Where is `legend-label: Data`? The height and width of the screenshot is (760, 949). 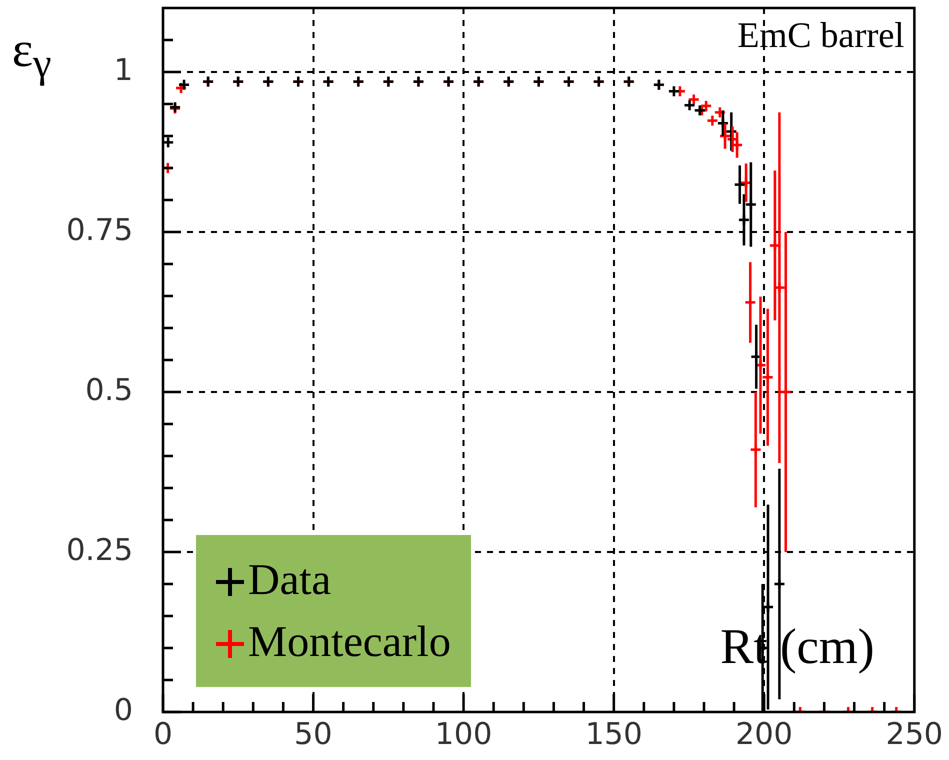
legend-label: Data is located at coordinates (290, 579).